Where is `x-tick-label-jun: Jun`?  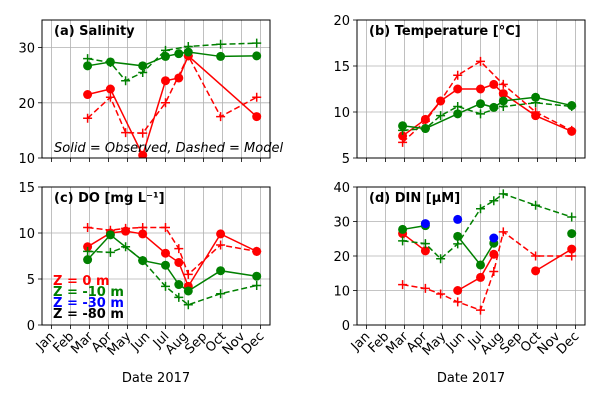 x-tick-label-jun: Jun is located at coordinates (456, 342).